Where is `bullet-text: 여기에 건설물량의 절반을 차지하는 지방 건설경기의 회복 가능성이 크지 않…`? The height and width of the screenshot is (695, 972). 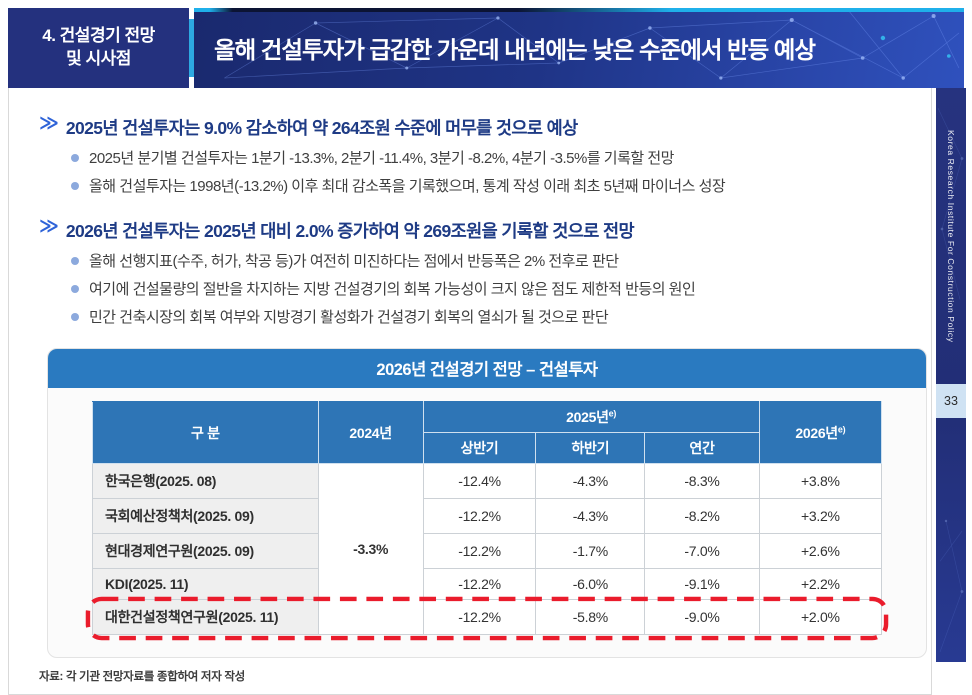 bullet-text: 여기에 건설물량의 절반을 차지하는 지방 건설경기의 회복 가능성이 크지 않… is located at coordinates (392, 289).